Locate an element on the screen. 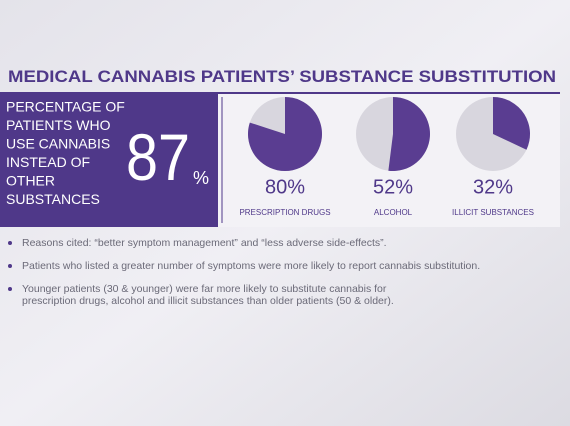 Image resolution: width=570 pixels, height=426 pixels. highlight-panel is located at coordinates (109, 160).